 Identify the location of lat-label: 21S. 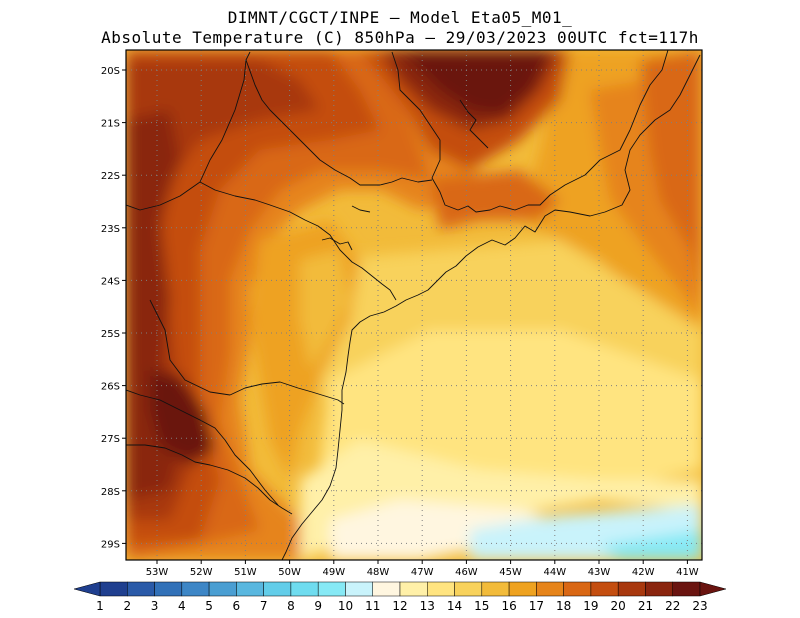
(110, 124).